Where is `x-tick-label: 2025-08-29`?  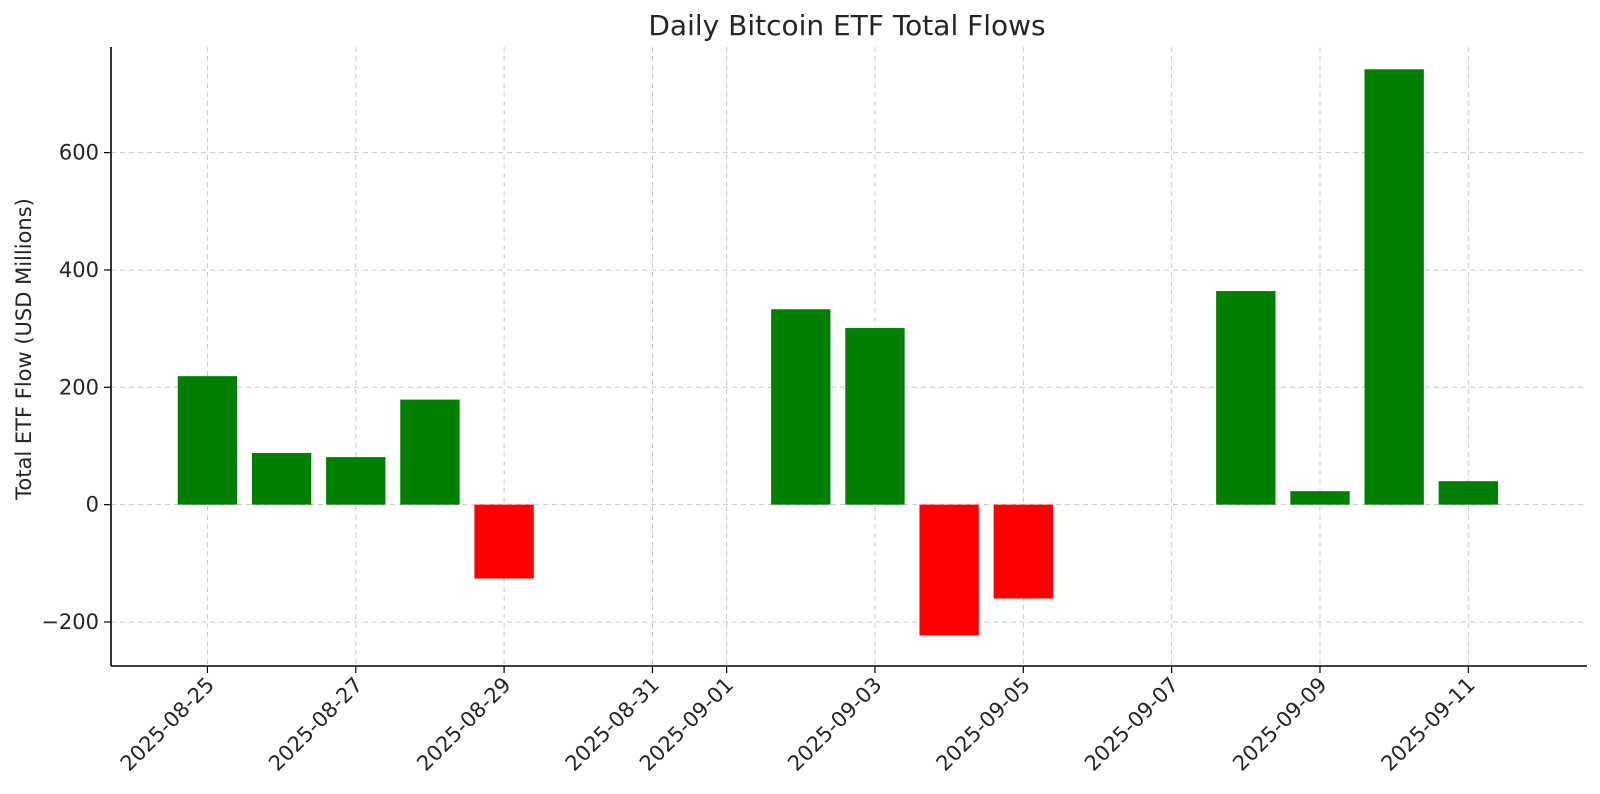
x-tick-label: 2025-08-29 is located at coordinates (463, 724).